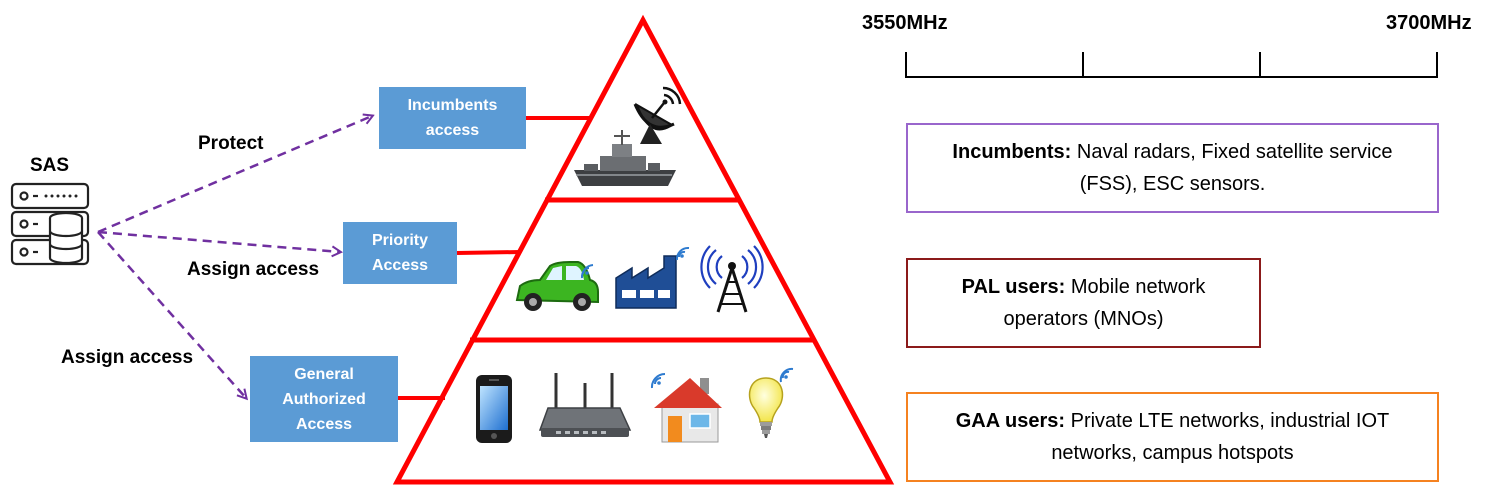 This screenshot has width=1507, height=495. Describe the element at coordinates (732, 279) in the screenshot. I see `cell-tower-icon` at that location.